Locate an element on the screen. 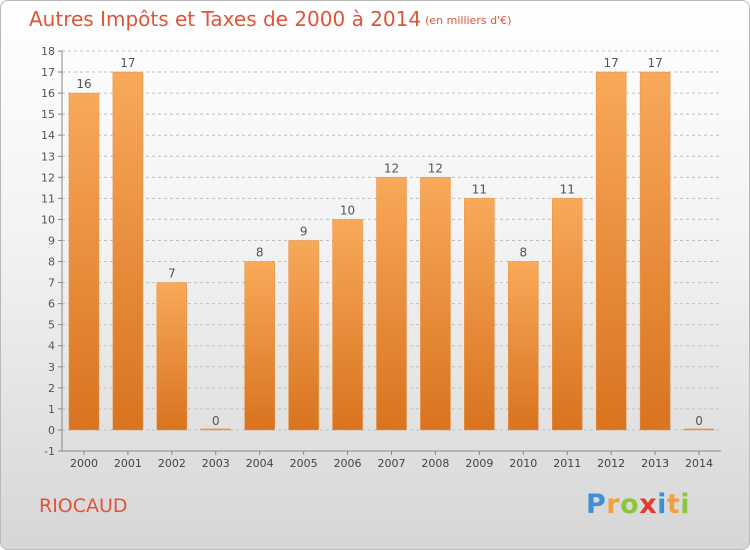  x-tick-label: 2001 is located at coordinates (128, 463).